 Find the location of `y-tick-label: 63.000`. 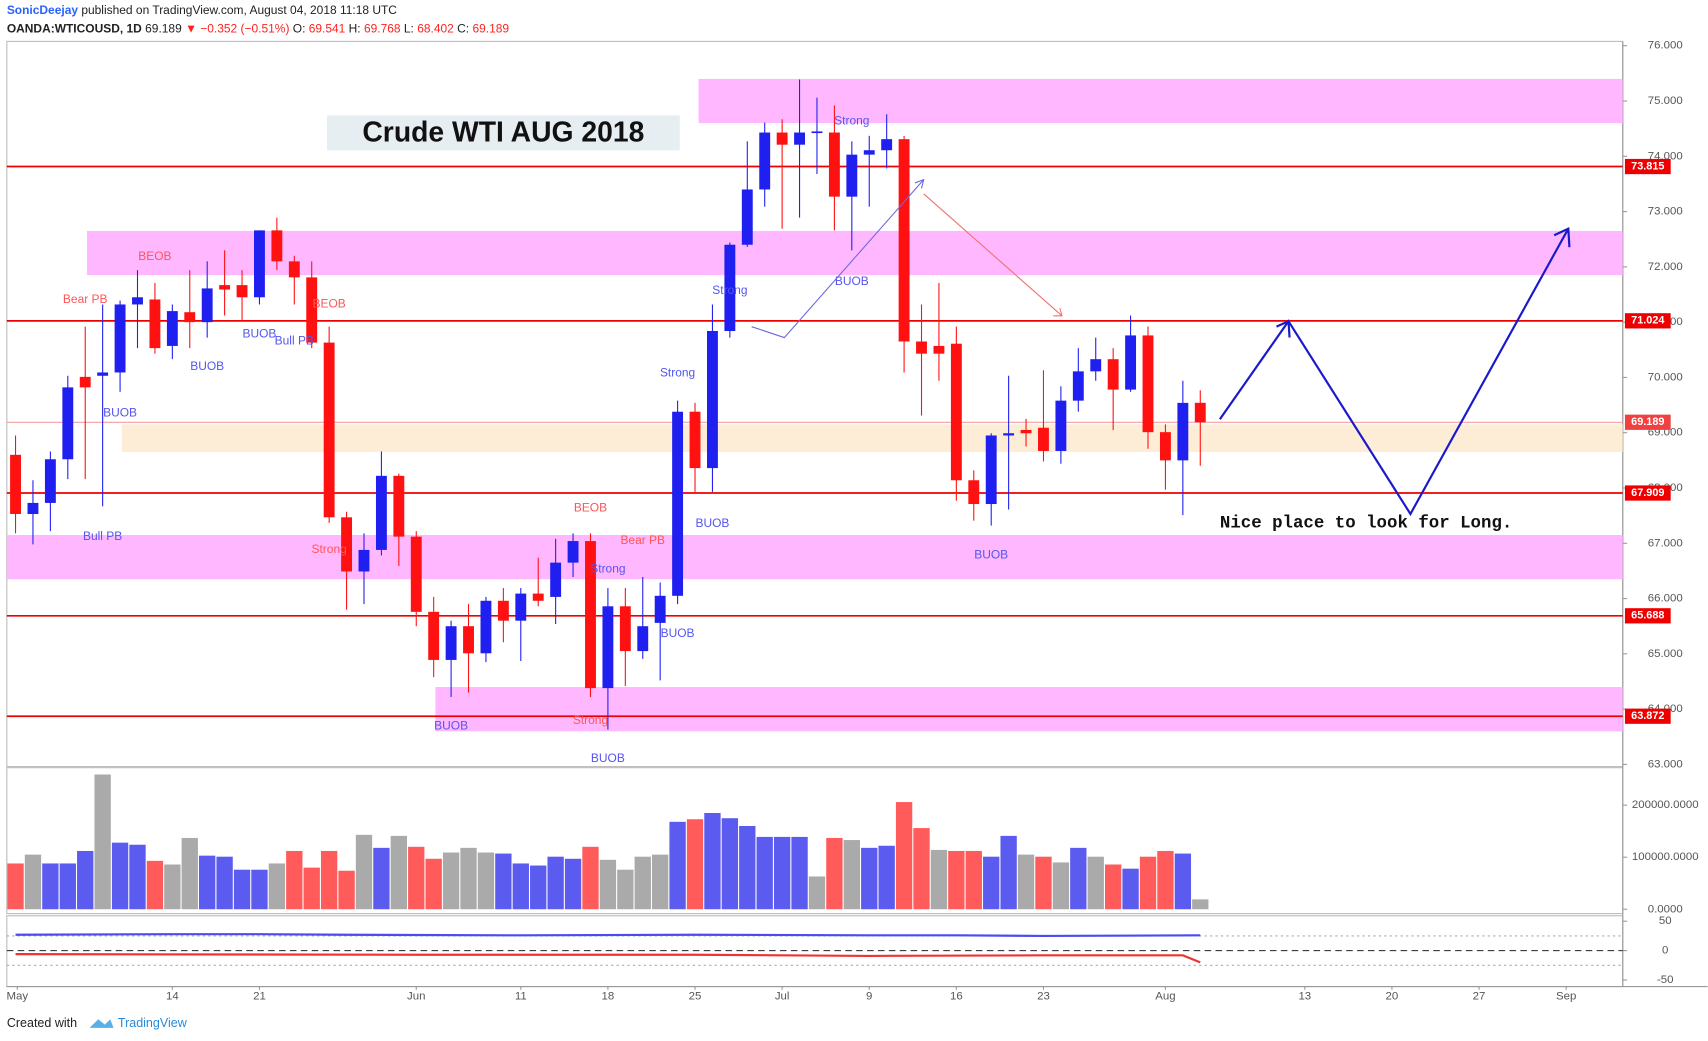

y-tick-label: 63.000 is located at coordinates (1665, 764).